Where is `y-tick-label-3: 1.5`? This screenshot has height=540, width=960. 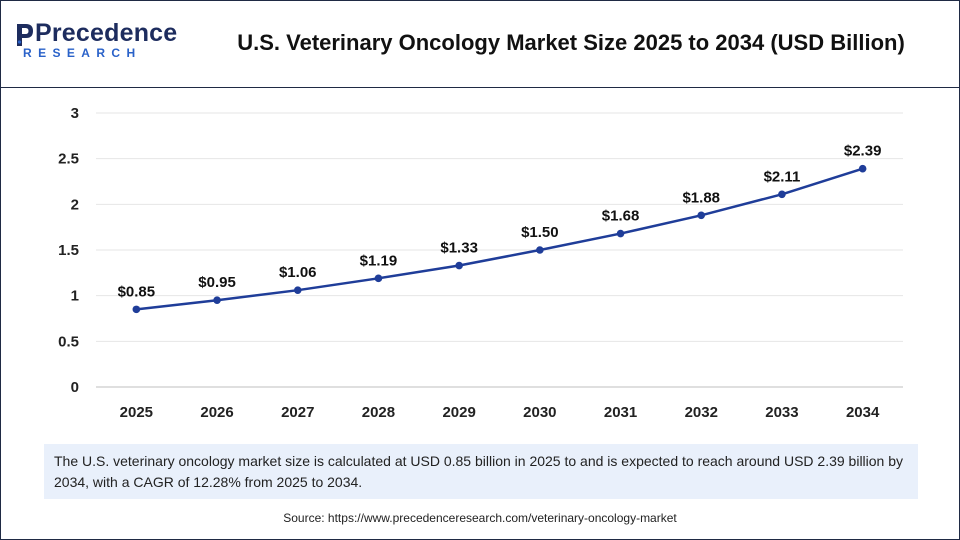 y-tick-label-3: 1.5 is located at coordinates (68, 250).